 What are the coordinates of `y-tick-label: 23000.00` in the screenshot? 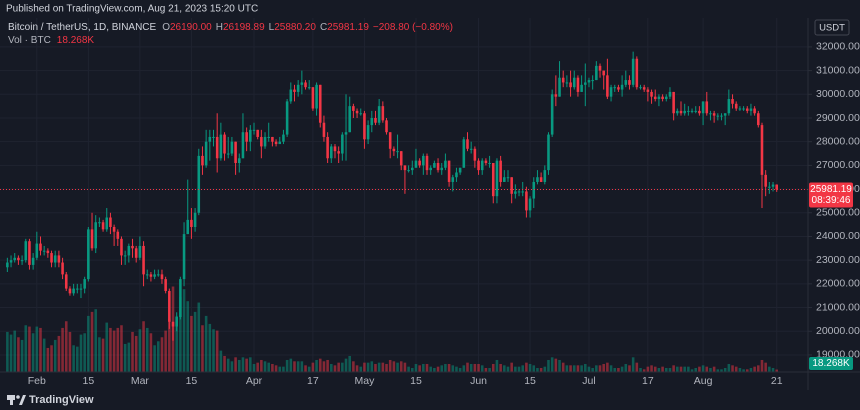 It's located at (838, 260).